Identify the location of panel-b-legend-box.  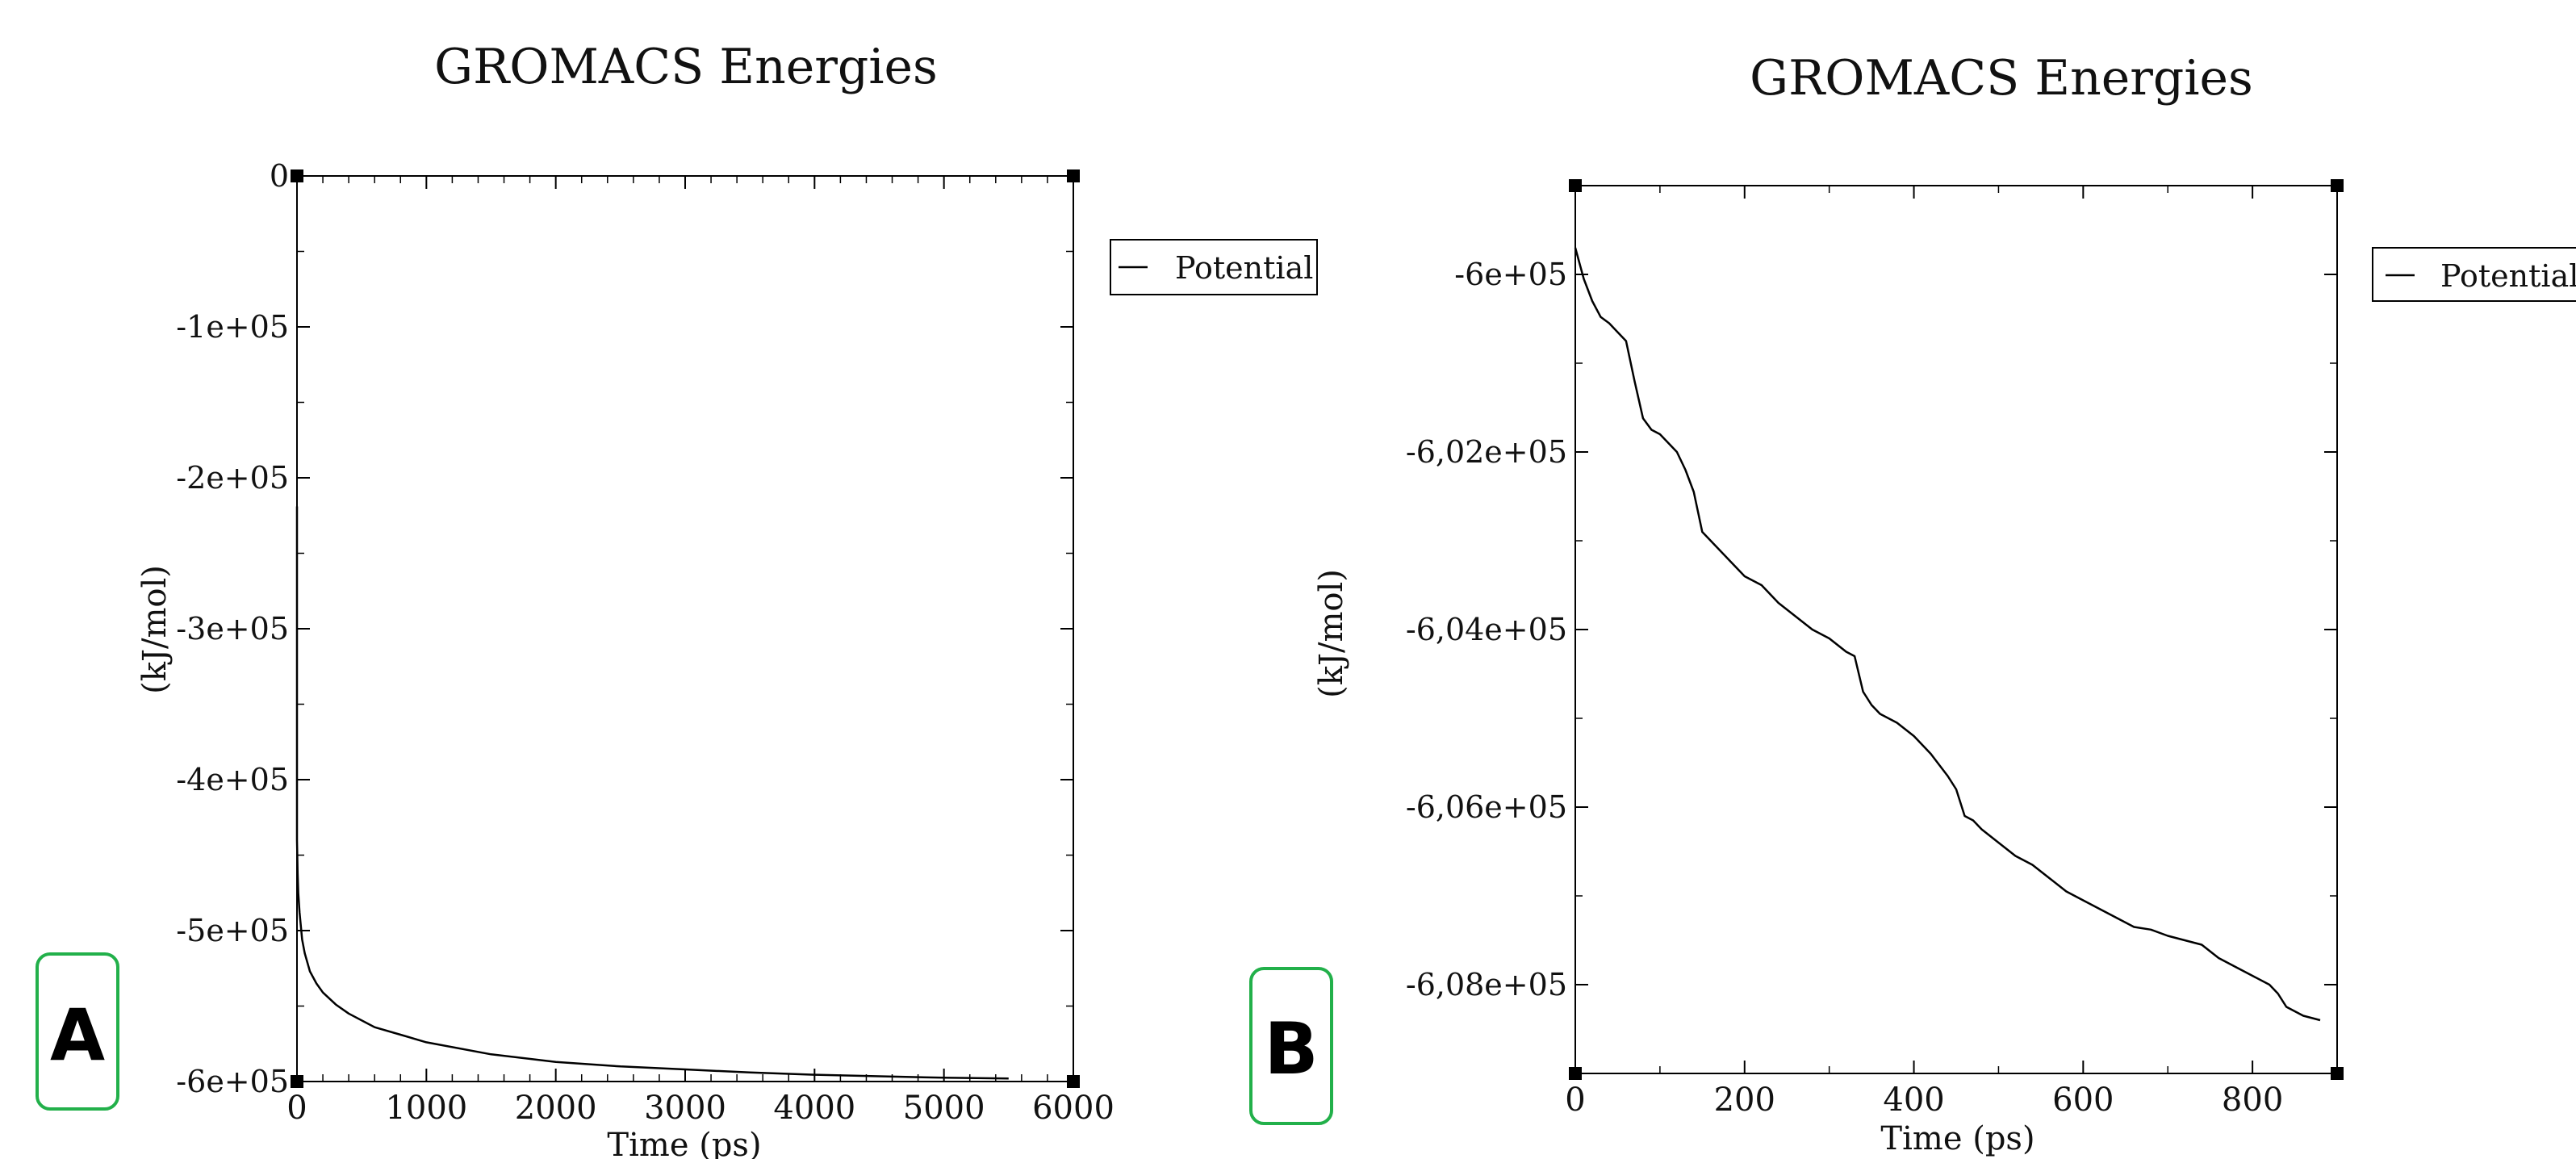
(2474, 274).